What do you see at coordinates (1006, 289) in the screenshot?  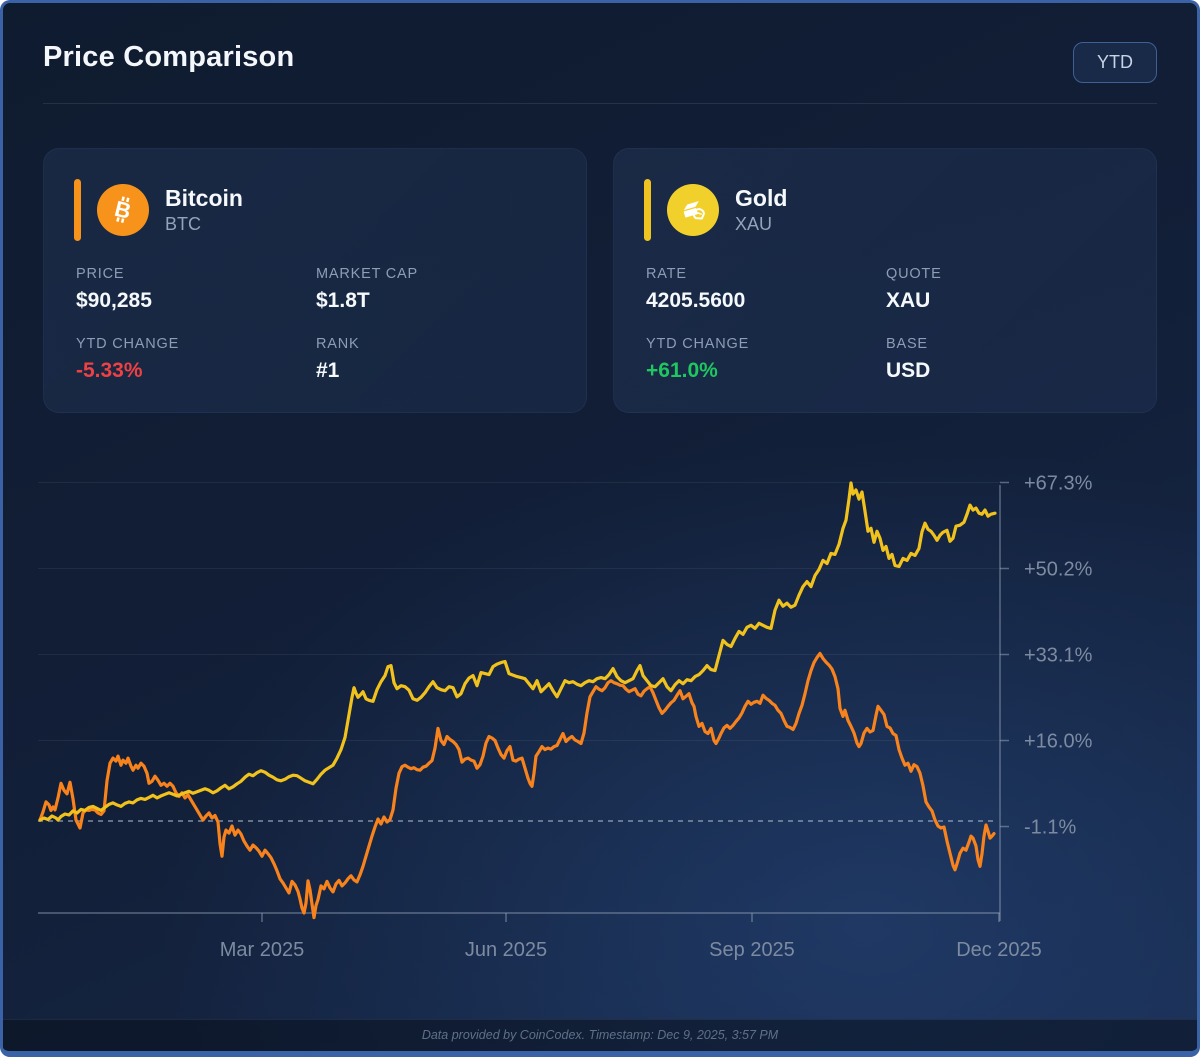 I see `gold-quote-stat: QUOTE XAU` at bounding box center [1006, 289].